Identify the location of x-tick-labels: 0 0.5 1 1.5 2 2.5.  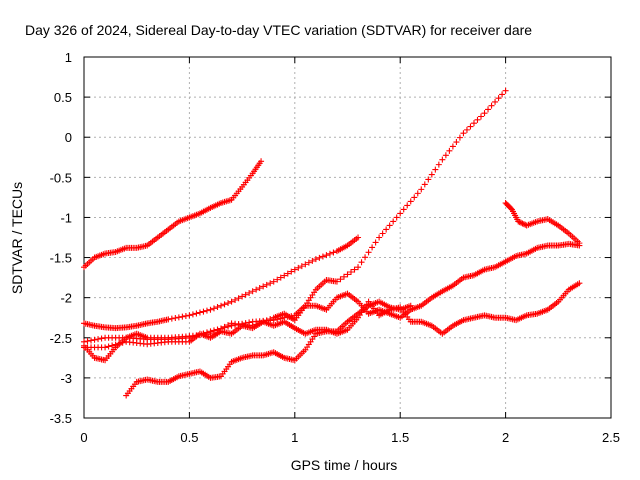
(350, 437).